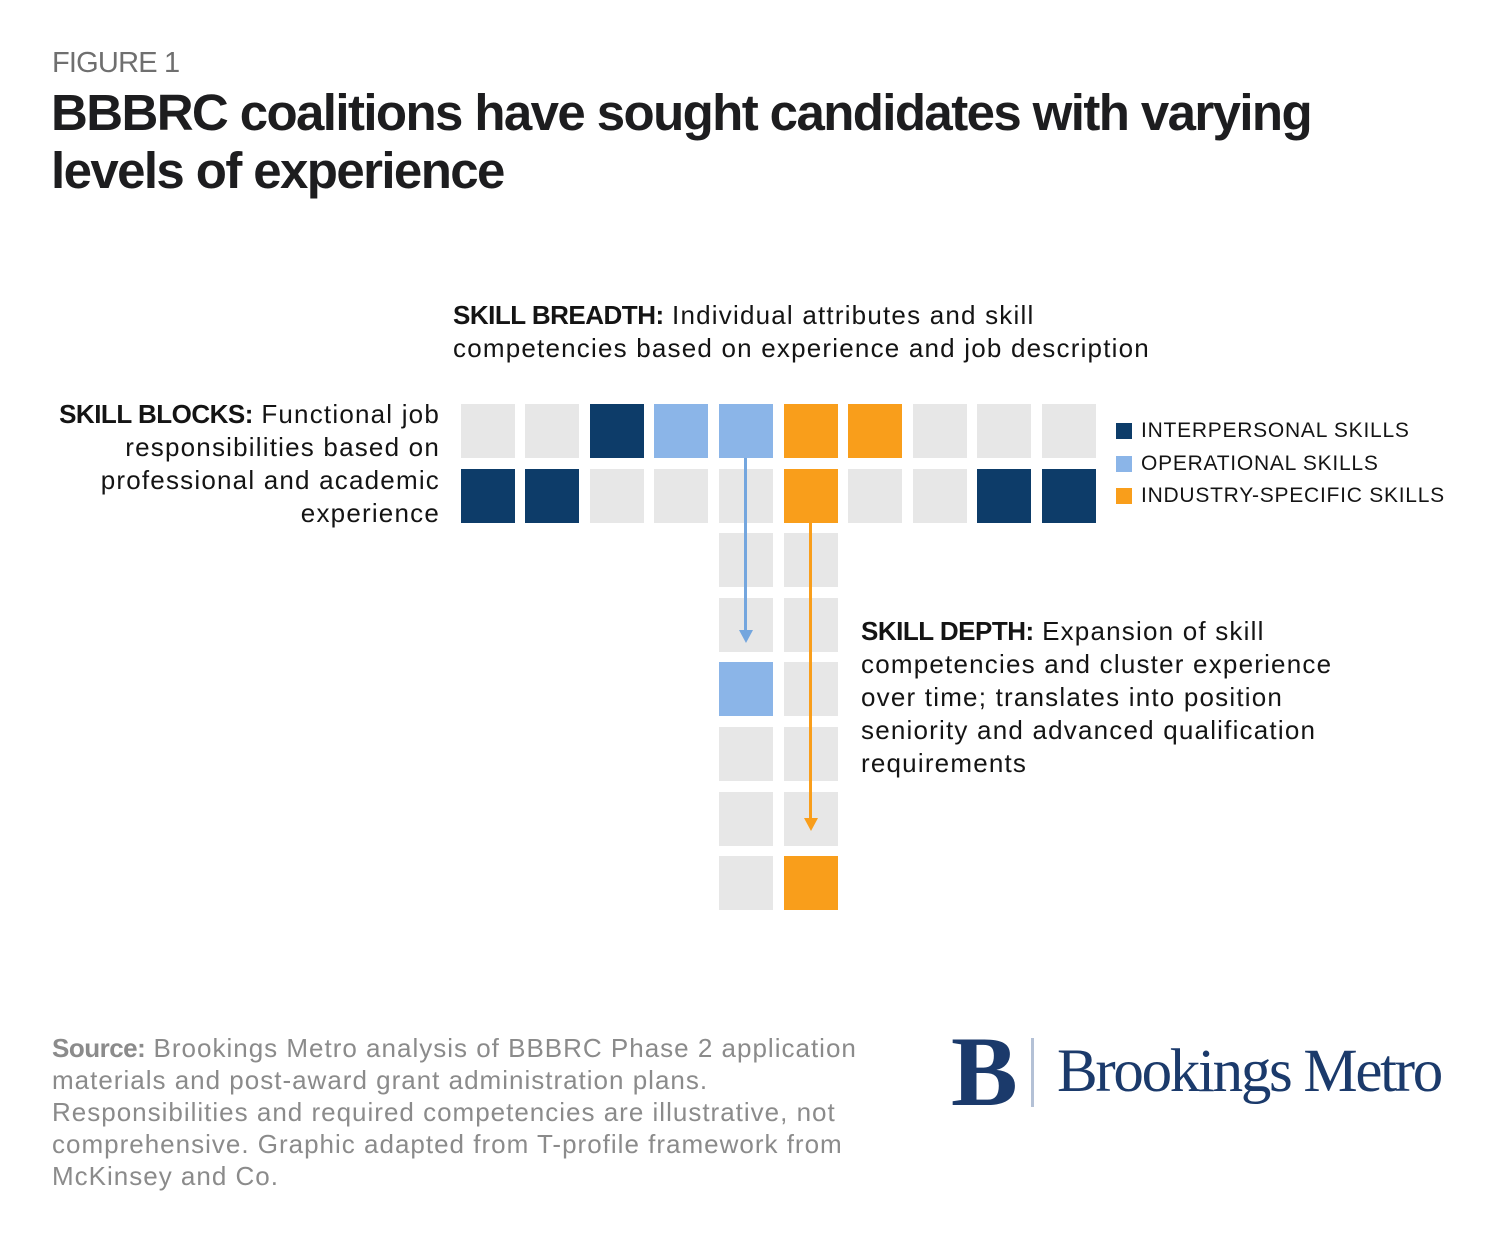  Describe the element at coordinates (156, 414) in the screenshot. I see `skill-blocks-lead: SKILL BLOCKS:` at that location.